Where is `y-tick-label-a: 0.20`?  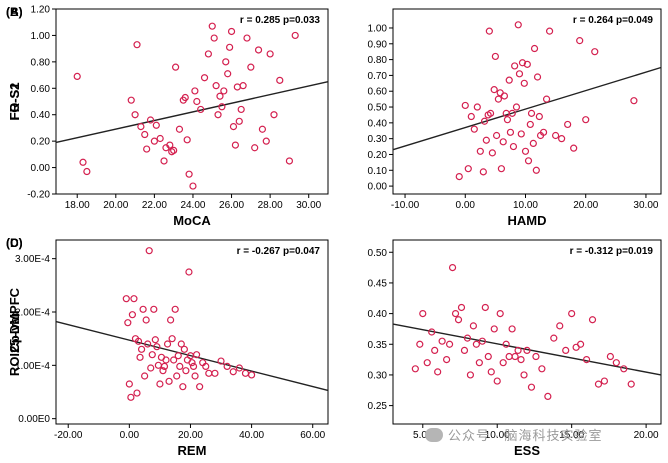
y-tick-label-a: 0.20 is located at coordinates (41, 142).